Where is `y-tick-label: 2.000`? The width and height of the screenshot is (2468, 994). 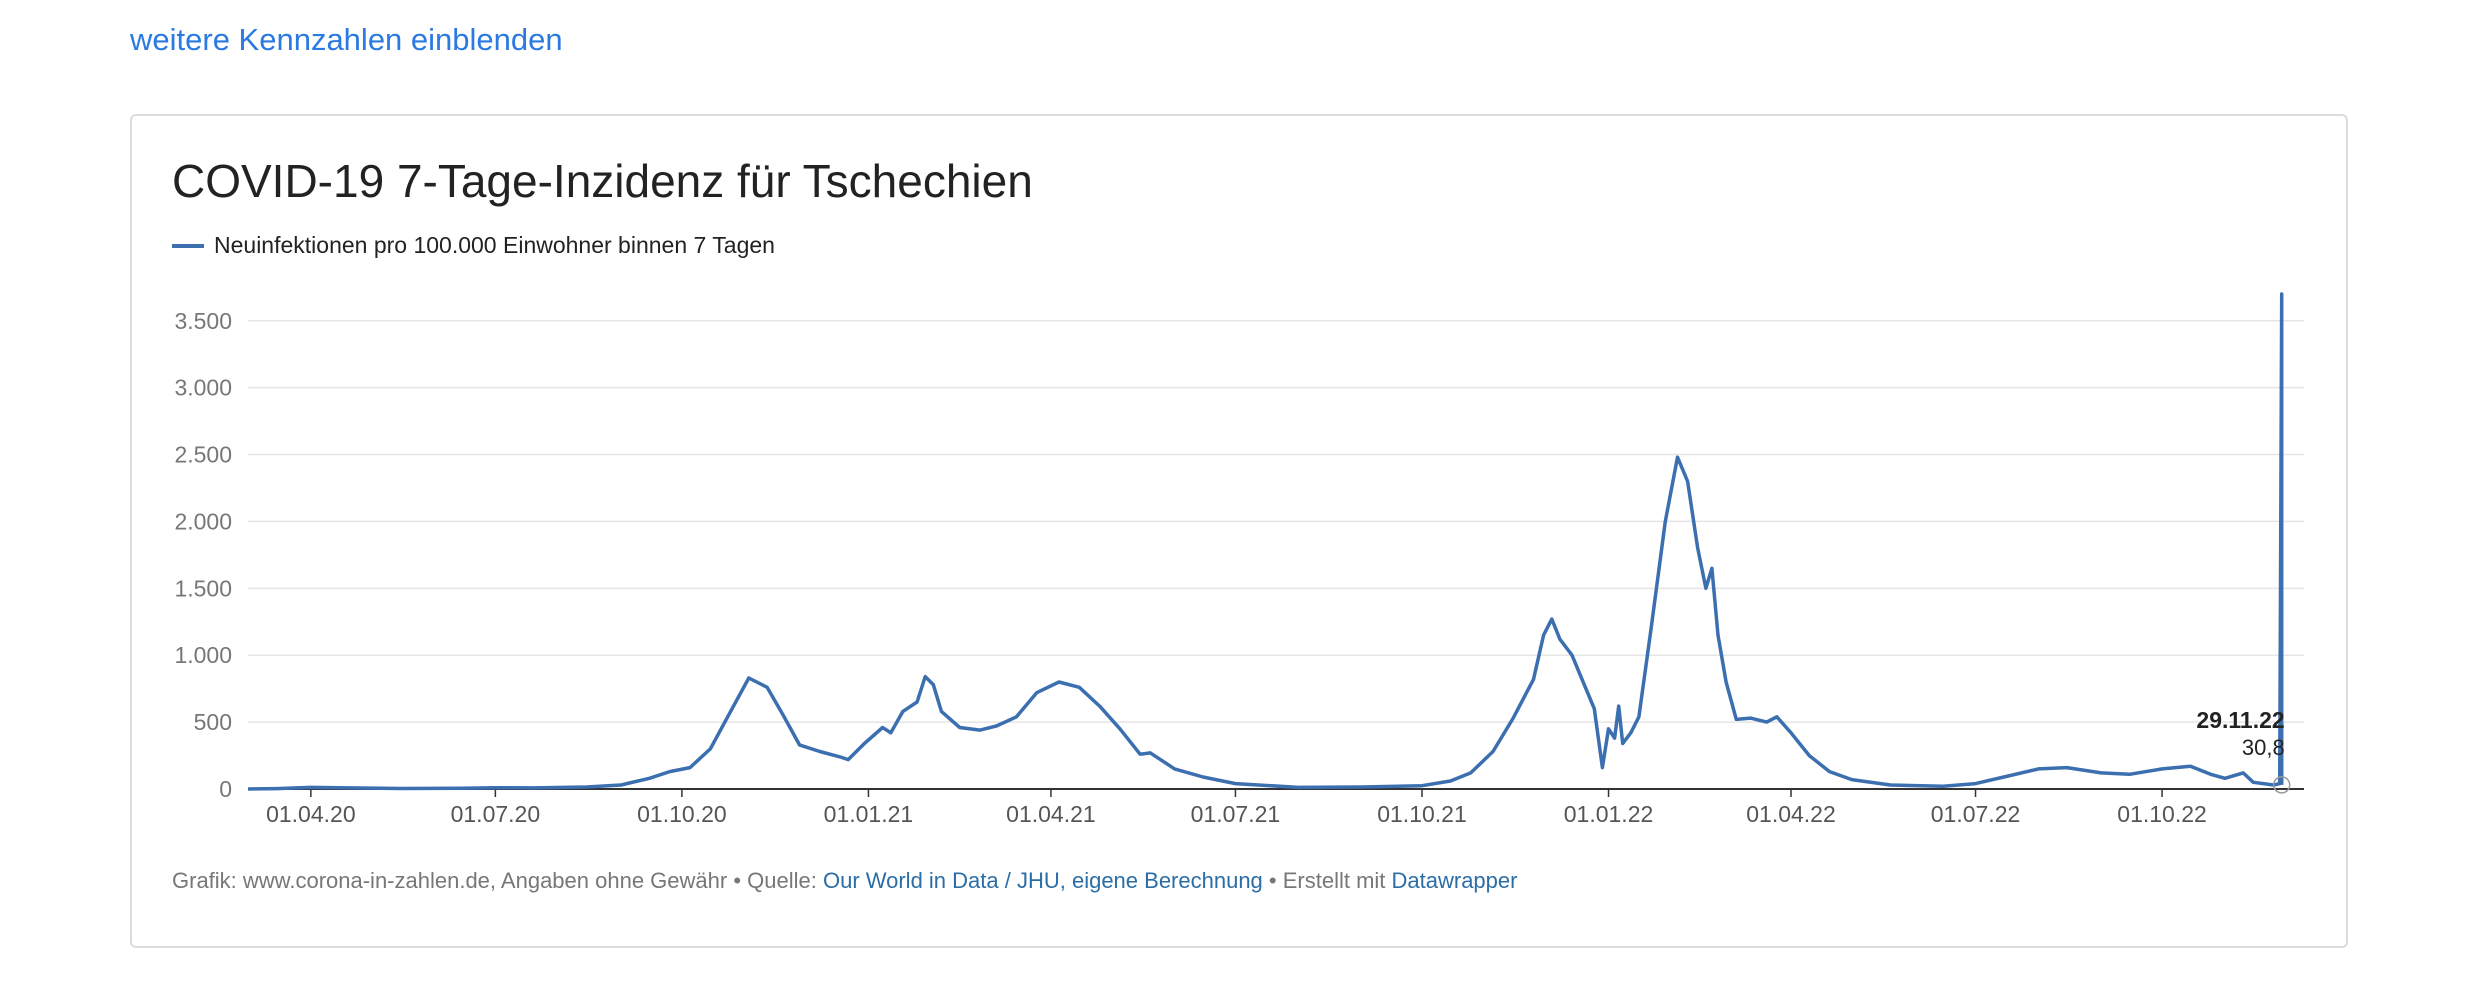
y-tick-label: 2.000 is located at coordinates (203, 521).